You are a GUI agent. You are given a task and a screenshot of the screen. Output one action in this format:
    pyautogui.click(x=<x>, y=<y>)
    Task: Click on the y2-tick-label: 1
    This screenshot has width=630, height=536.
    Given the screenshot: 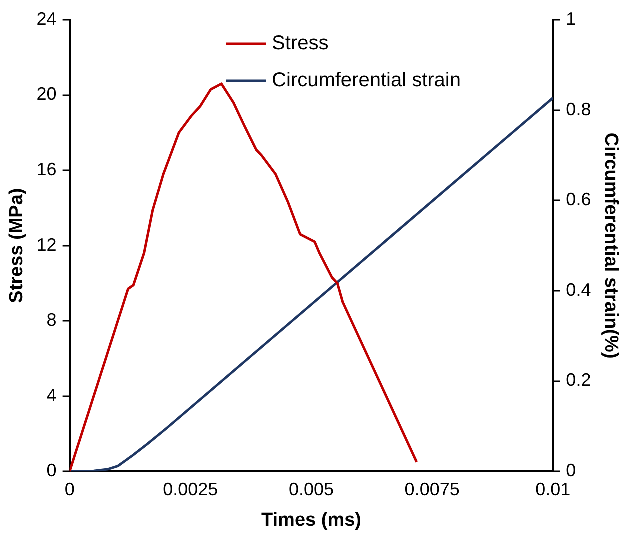 What is the action you would take?
    pyautogui.click(x=571, y=18)
    